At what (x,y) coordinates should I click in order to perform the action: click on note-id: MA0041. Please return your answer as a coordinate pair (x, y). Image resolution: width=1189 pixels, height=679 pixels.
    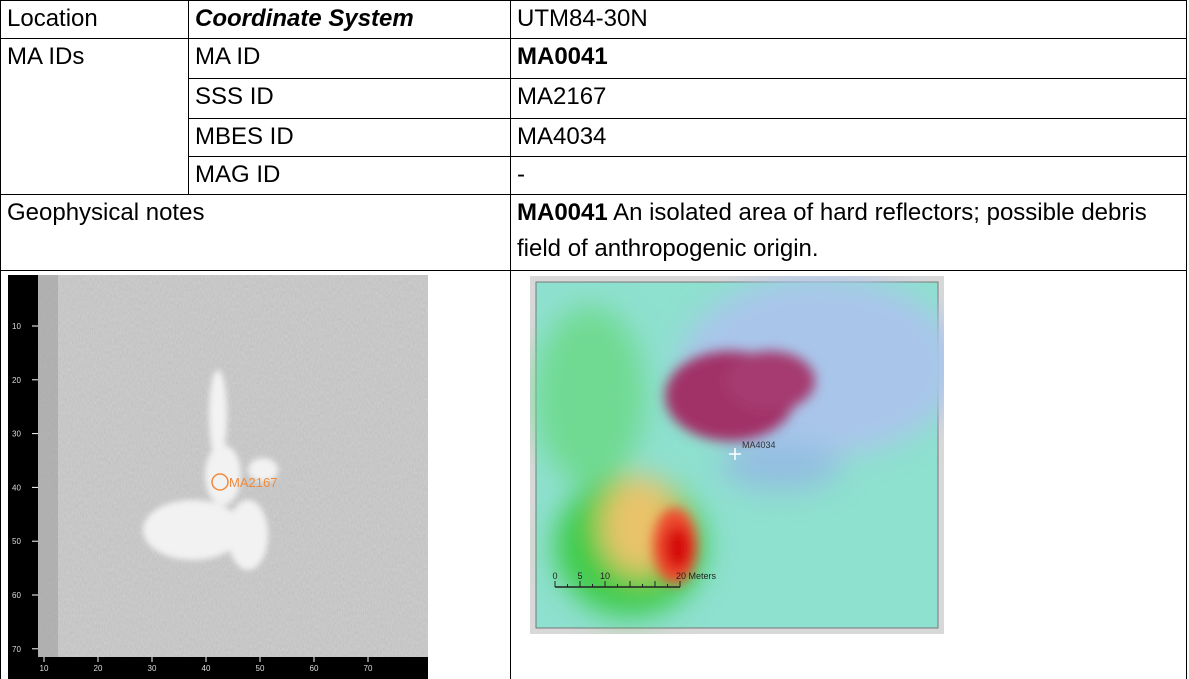
    Looking at the image, I should click on (562, 212).